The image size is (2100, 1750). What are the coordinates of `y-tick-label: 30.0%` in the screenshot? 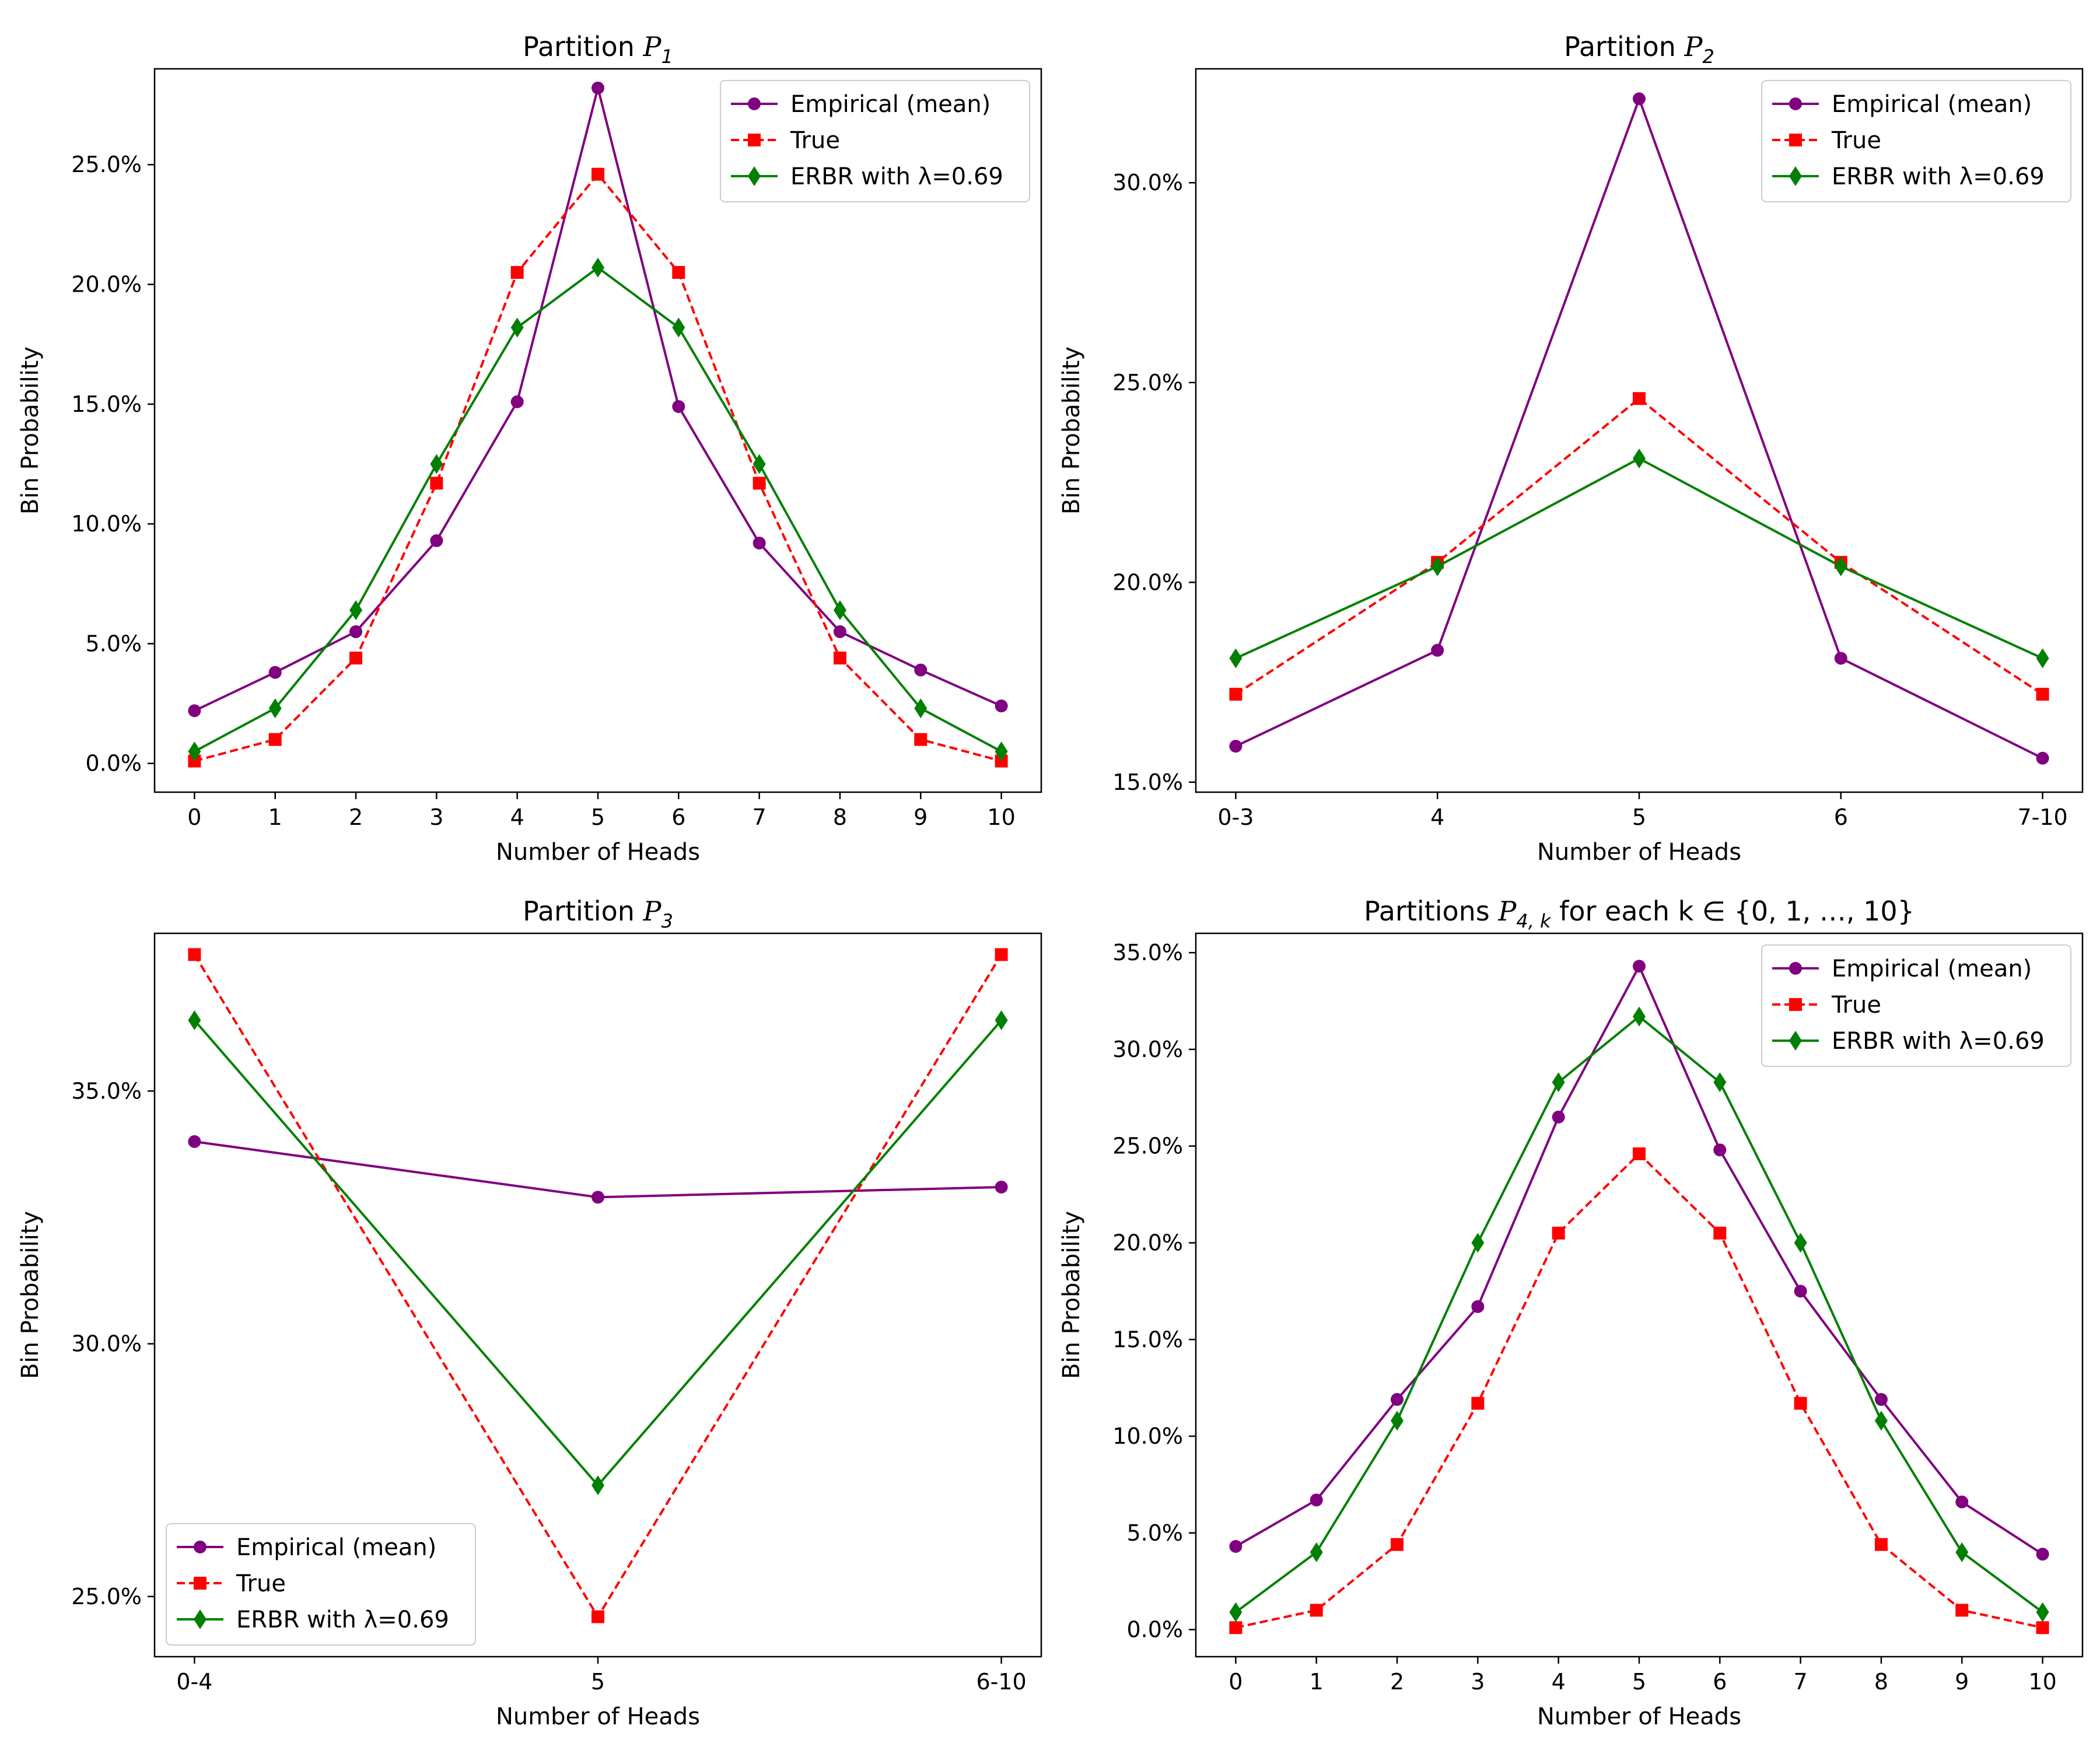 It's located at (1147, 1049).